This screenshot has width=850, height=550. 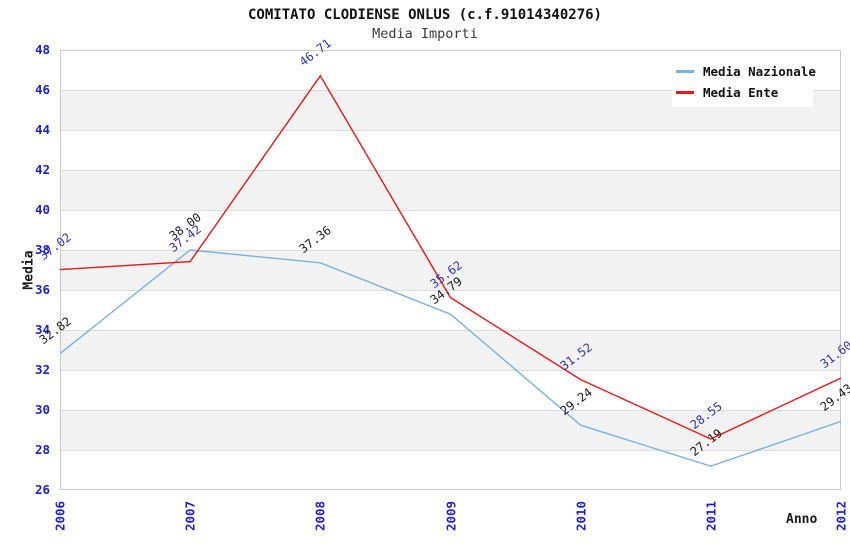 What do you see at coordinates (841, 516) in the screenshot?
I see `x-tick-label: 2012` at bounding box center [841, 516].